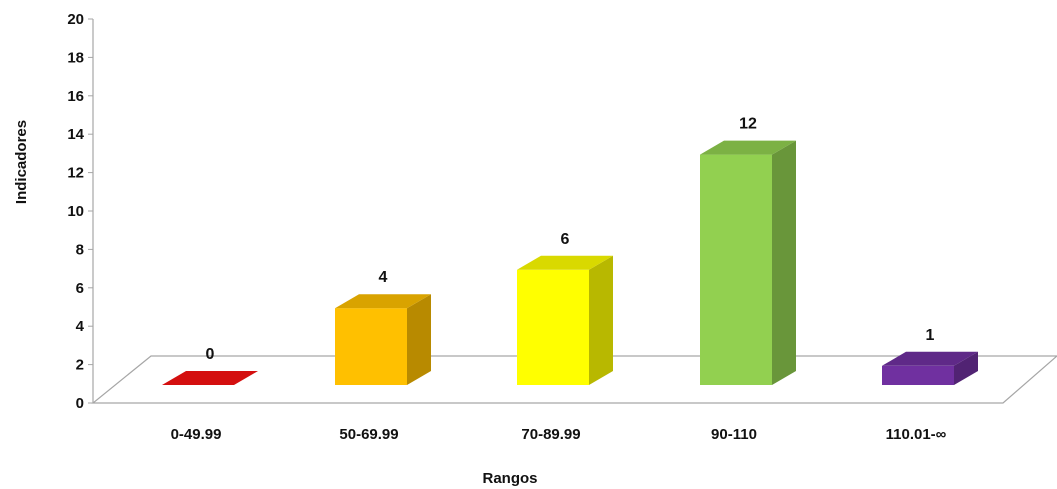 The image size is (1057, 489). What do you see at coordinates (80, 288) in the screenshot?
I see `y-tick-label: 6` at bounding box center [80, 288].